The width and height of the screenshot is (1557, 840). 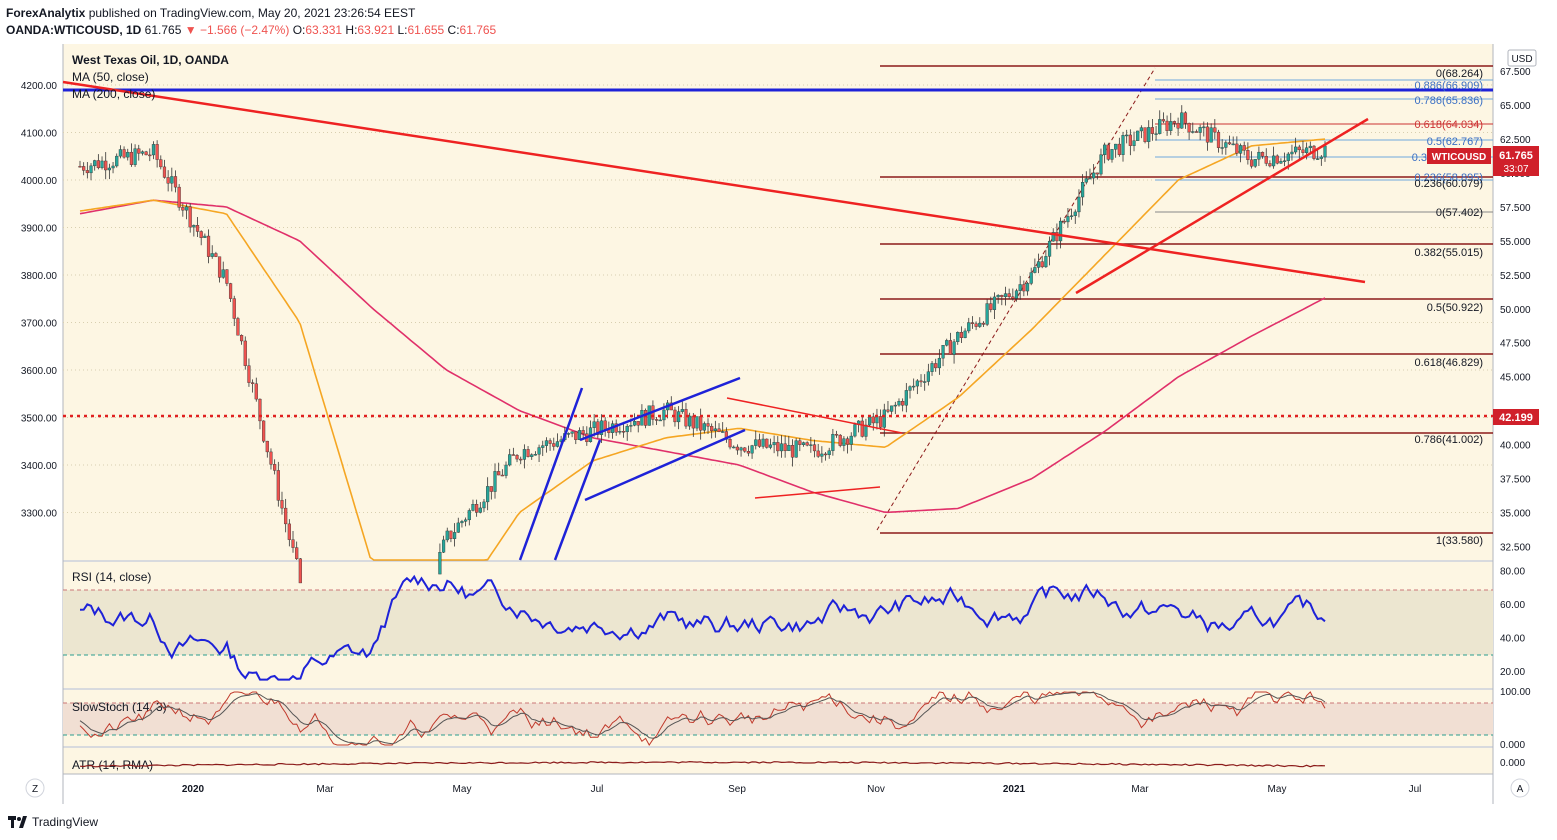 What do you see at coordinates (817, 492) in the screenshot?
I see `triangle-lower-line` at bounding box center [817, 492].